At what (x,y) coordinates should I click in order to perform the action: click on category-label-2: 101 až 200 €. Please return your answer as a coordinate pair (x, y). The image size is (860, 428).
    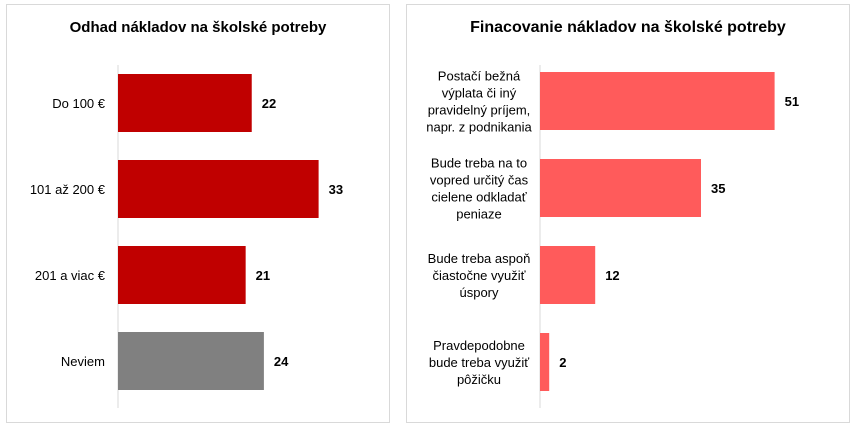
    Looking at the image, I should click on (68, 189).